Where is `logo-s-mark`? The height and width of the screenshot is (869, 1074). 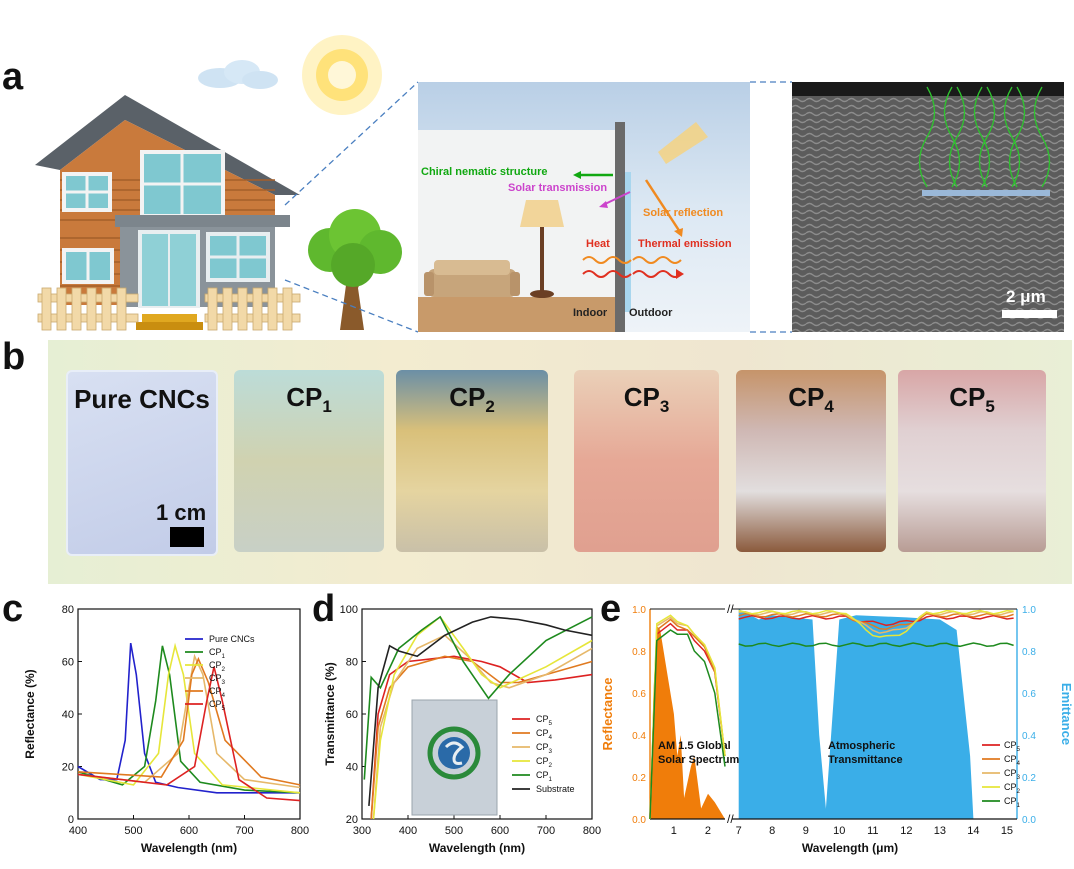
logo-s-mark is located at coordinates (454, 753).